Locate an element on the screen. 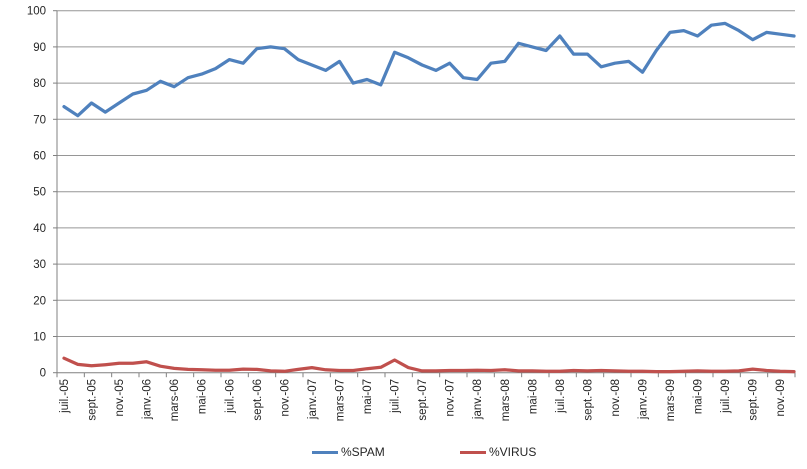 This screenshot has width=807, height=469. x-axis-label: nov.-08 is located at coordinates (616, 398).